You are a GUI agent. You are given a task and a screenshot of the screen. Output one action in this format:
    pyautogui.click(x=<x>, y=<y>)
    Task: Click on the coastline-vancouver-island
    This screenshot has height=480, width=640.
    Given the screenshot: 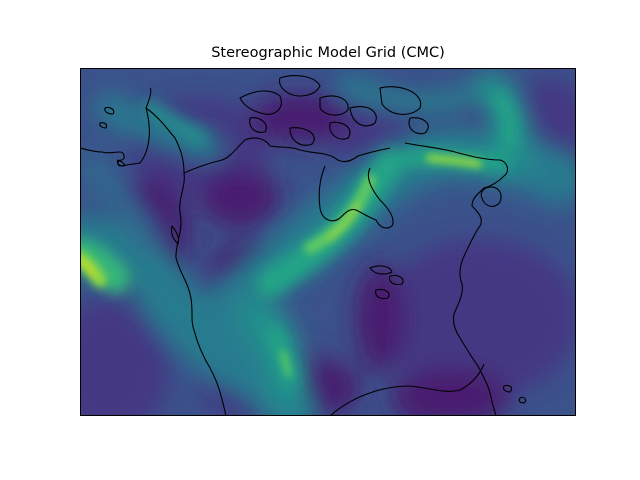 What is the action you would take?
    pyautogui.click(x=175, y=235)
    